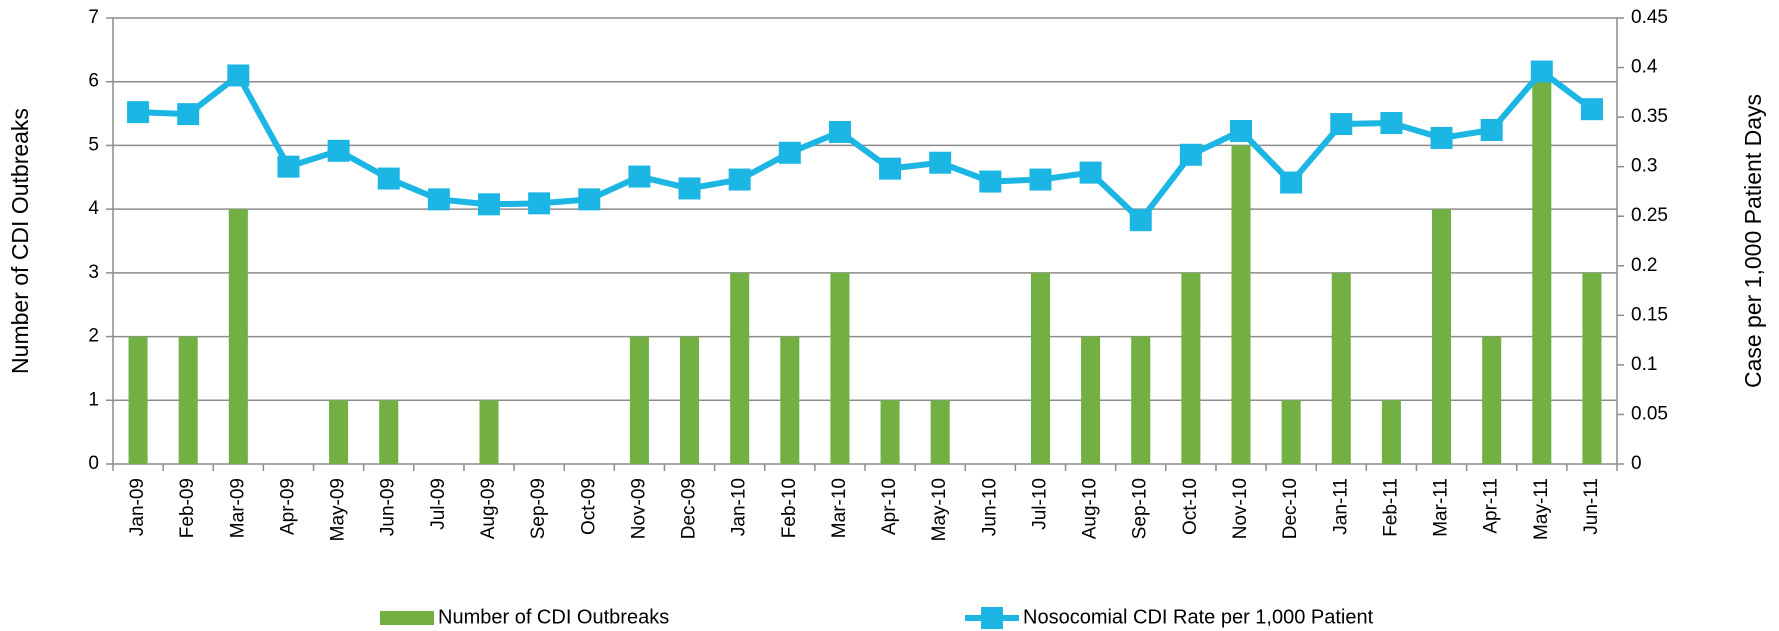  What do you see at coordinates (1753, 241) in the screenshot?
I see `y2-axis-title: Case per 1,000 Patient Days` at bounding box center [1753, 241].